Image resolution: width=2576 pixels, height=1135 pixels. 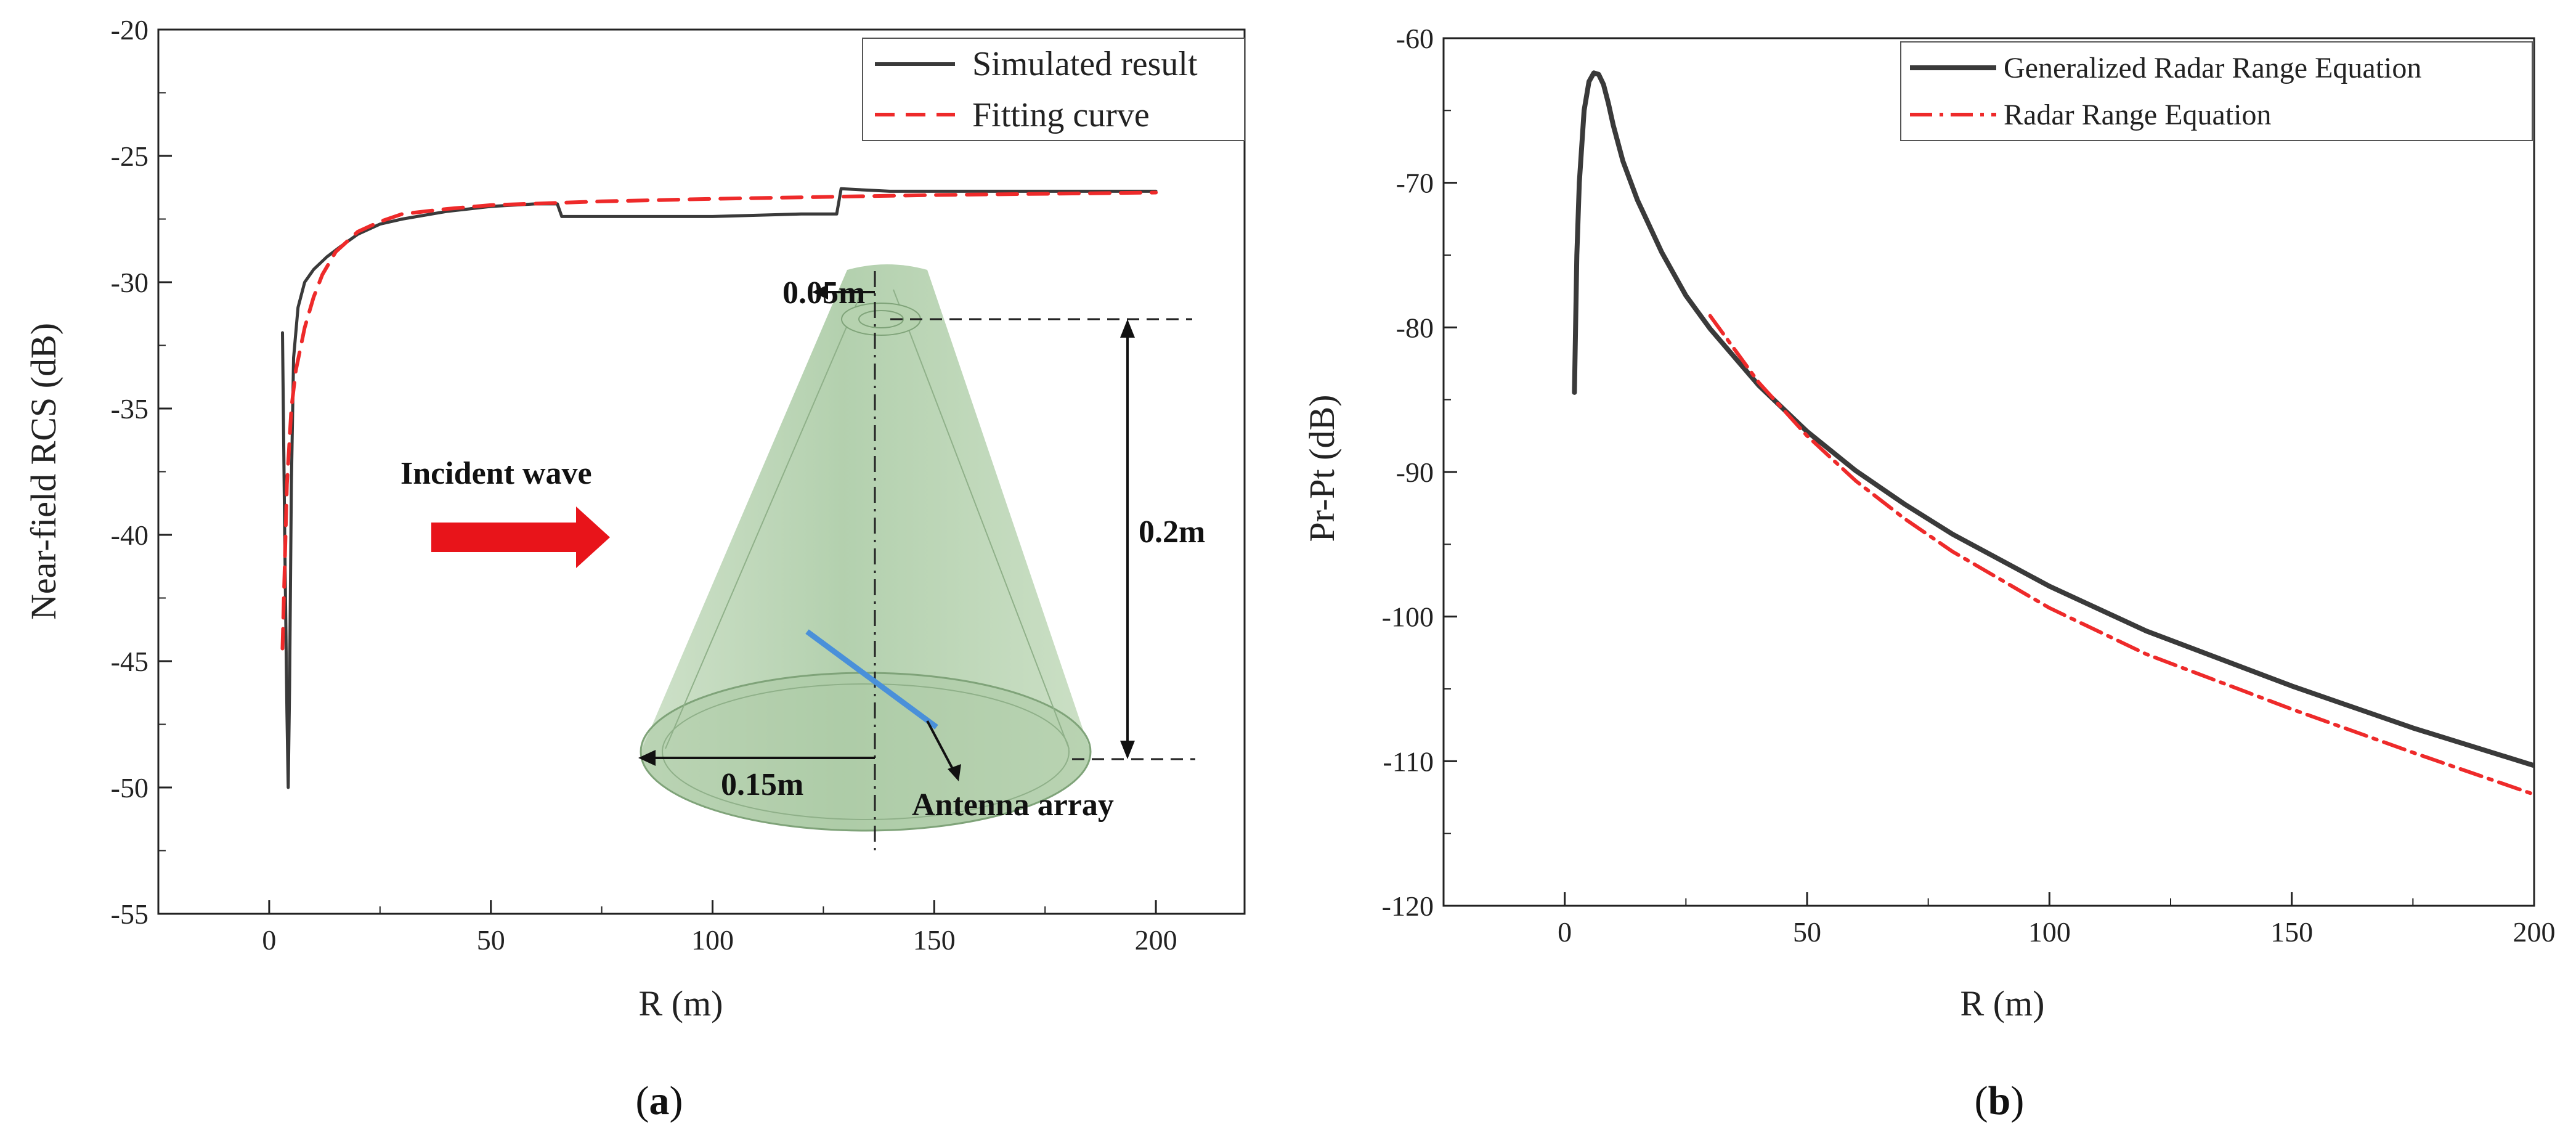 I want to click on height-arrow-head-bottom, so click(x=1127, y=750).